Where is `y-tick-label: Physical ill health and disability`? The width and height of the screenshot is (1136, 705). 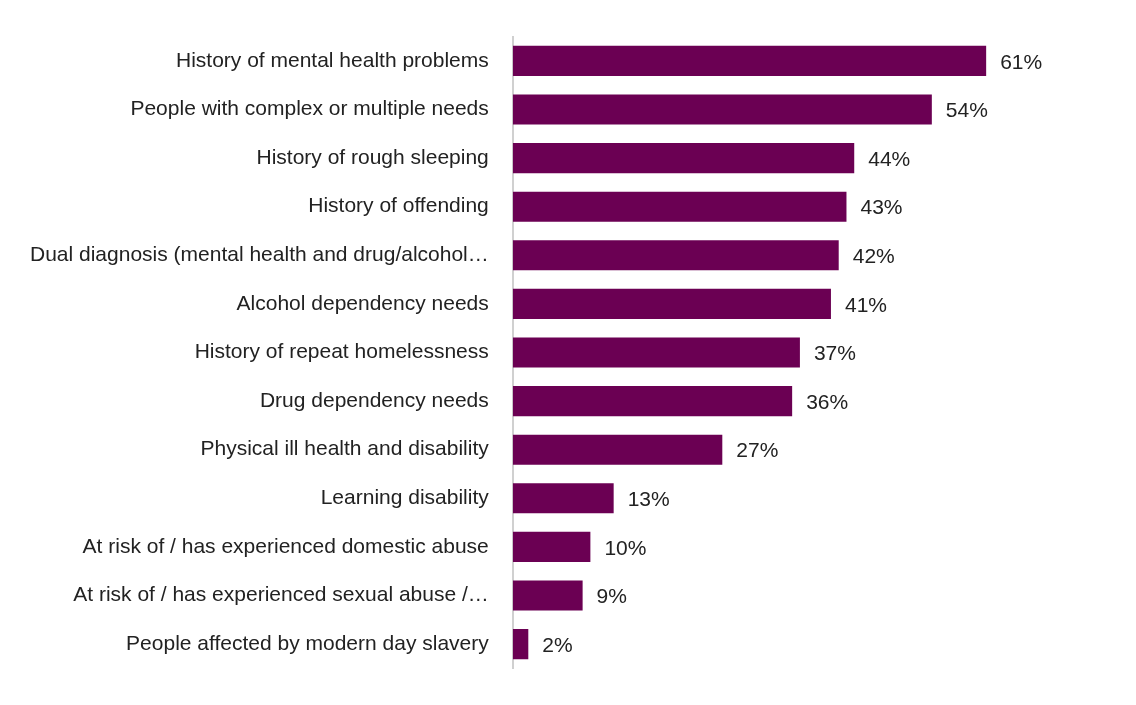
y-tick-label: Physical ill health and disability is located at coordinates (345, 448).